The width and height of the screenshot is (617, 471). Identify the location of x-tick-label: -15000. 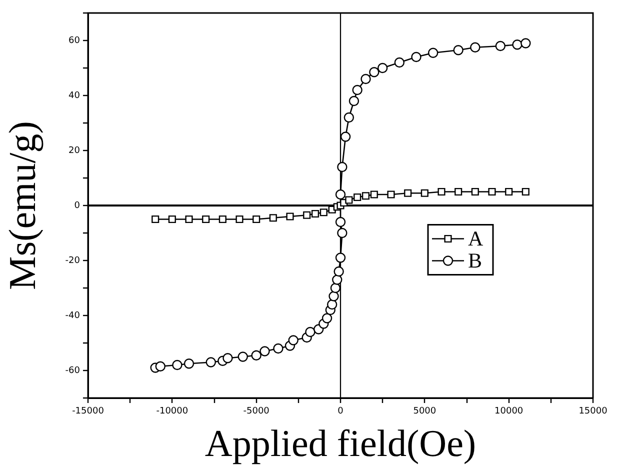
(88, 411).